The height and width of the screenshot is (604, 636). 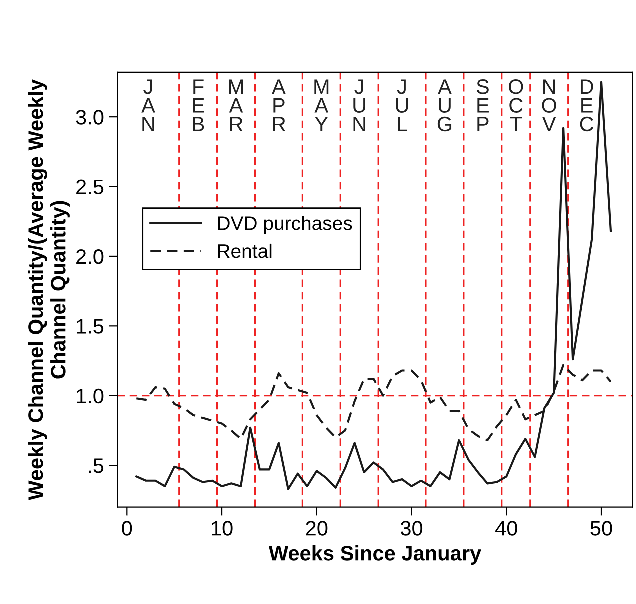 I want to click on x-tick-label: 10, so click(x=222, y=528).